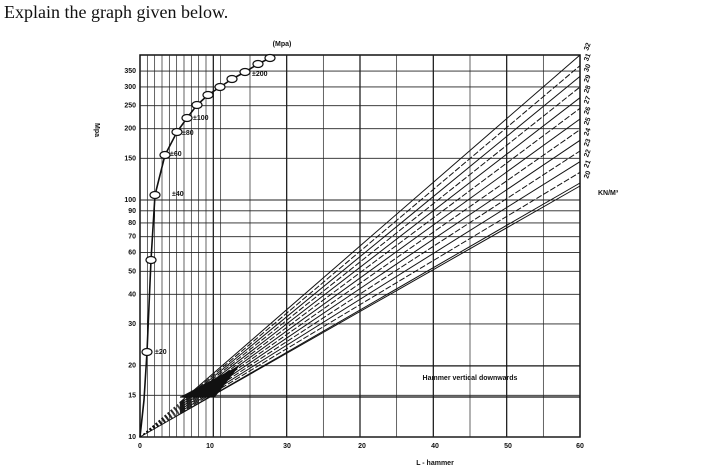  What do you see at coordinates (176, 154) in the screenshot?
I see `scatter-label: ±60` at bounding box center [176, 154].